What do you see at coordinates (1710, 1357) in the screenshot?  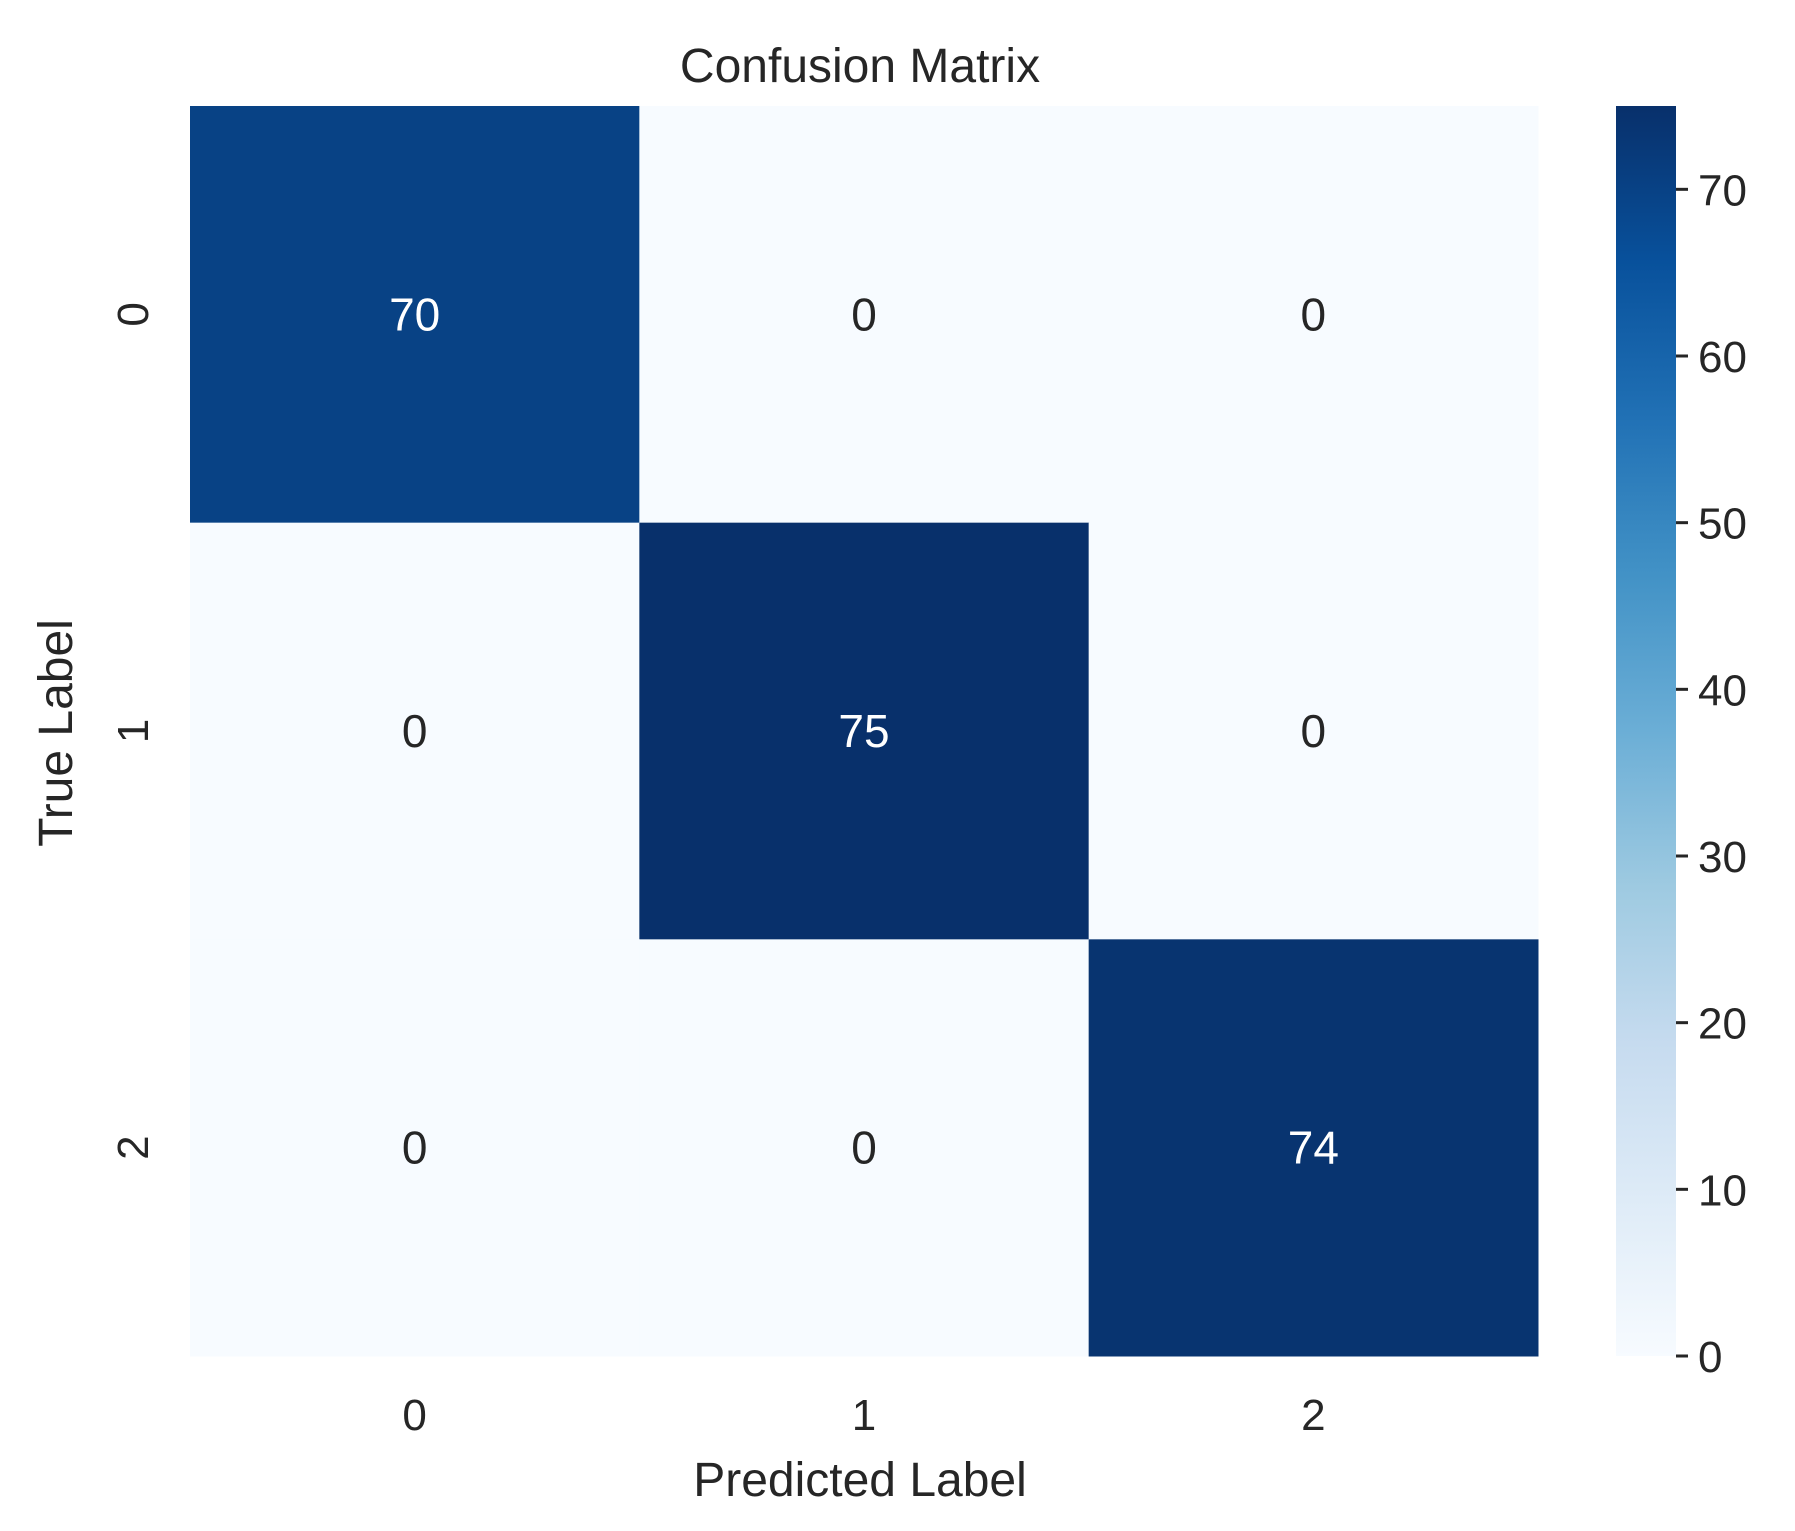 I see `colorbar-tick-label: 0` at bounding box center [1710, 1357].